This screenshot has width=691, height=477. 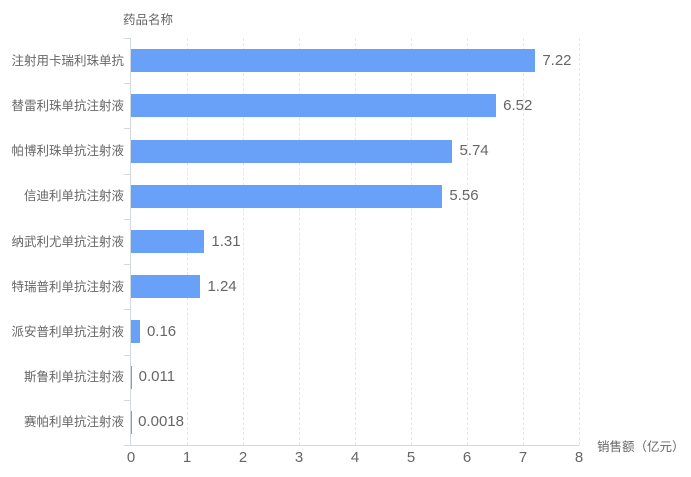 I want to click on x-tick-label: 8, so click(x=579, y=457).